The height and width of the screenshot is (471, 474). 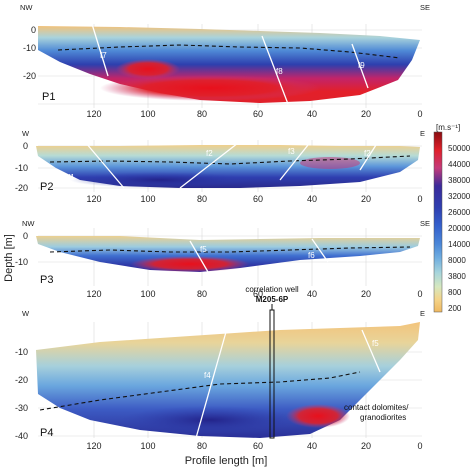 I want to click on p4-end-left: W, so click(x=26, y=313).